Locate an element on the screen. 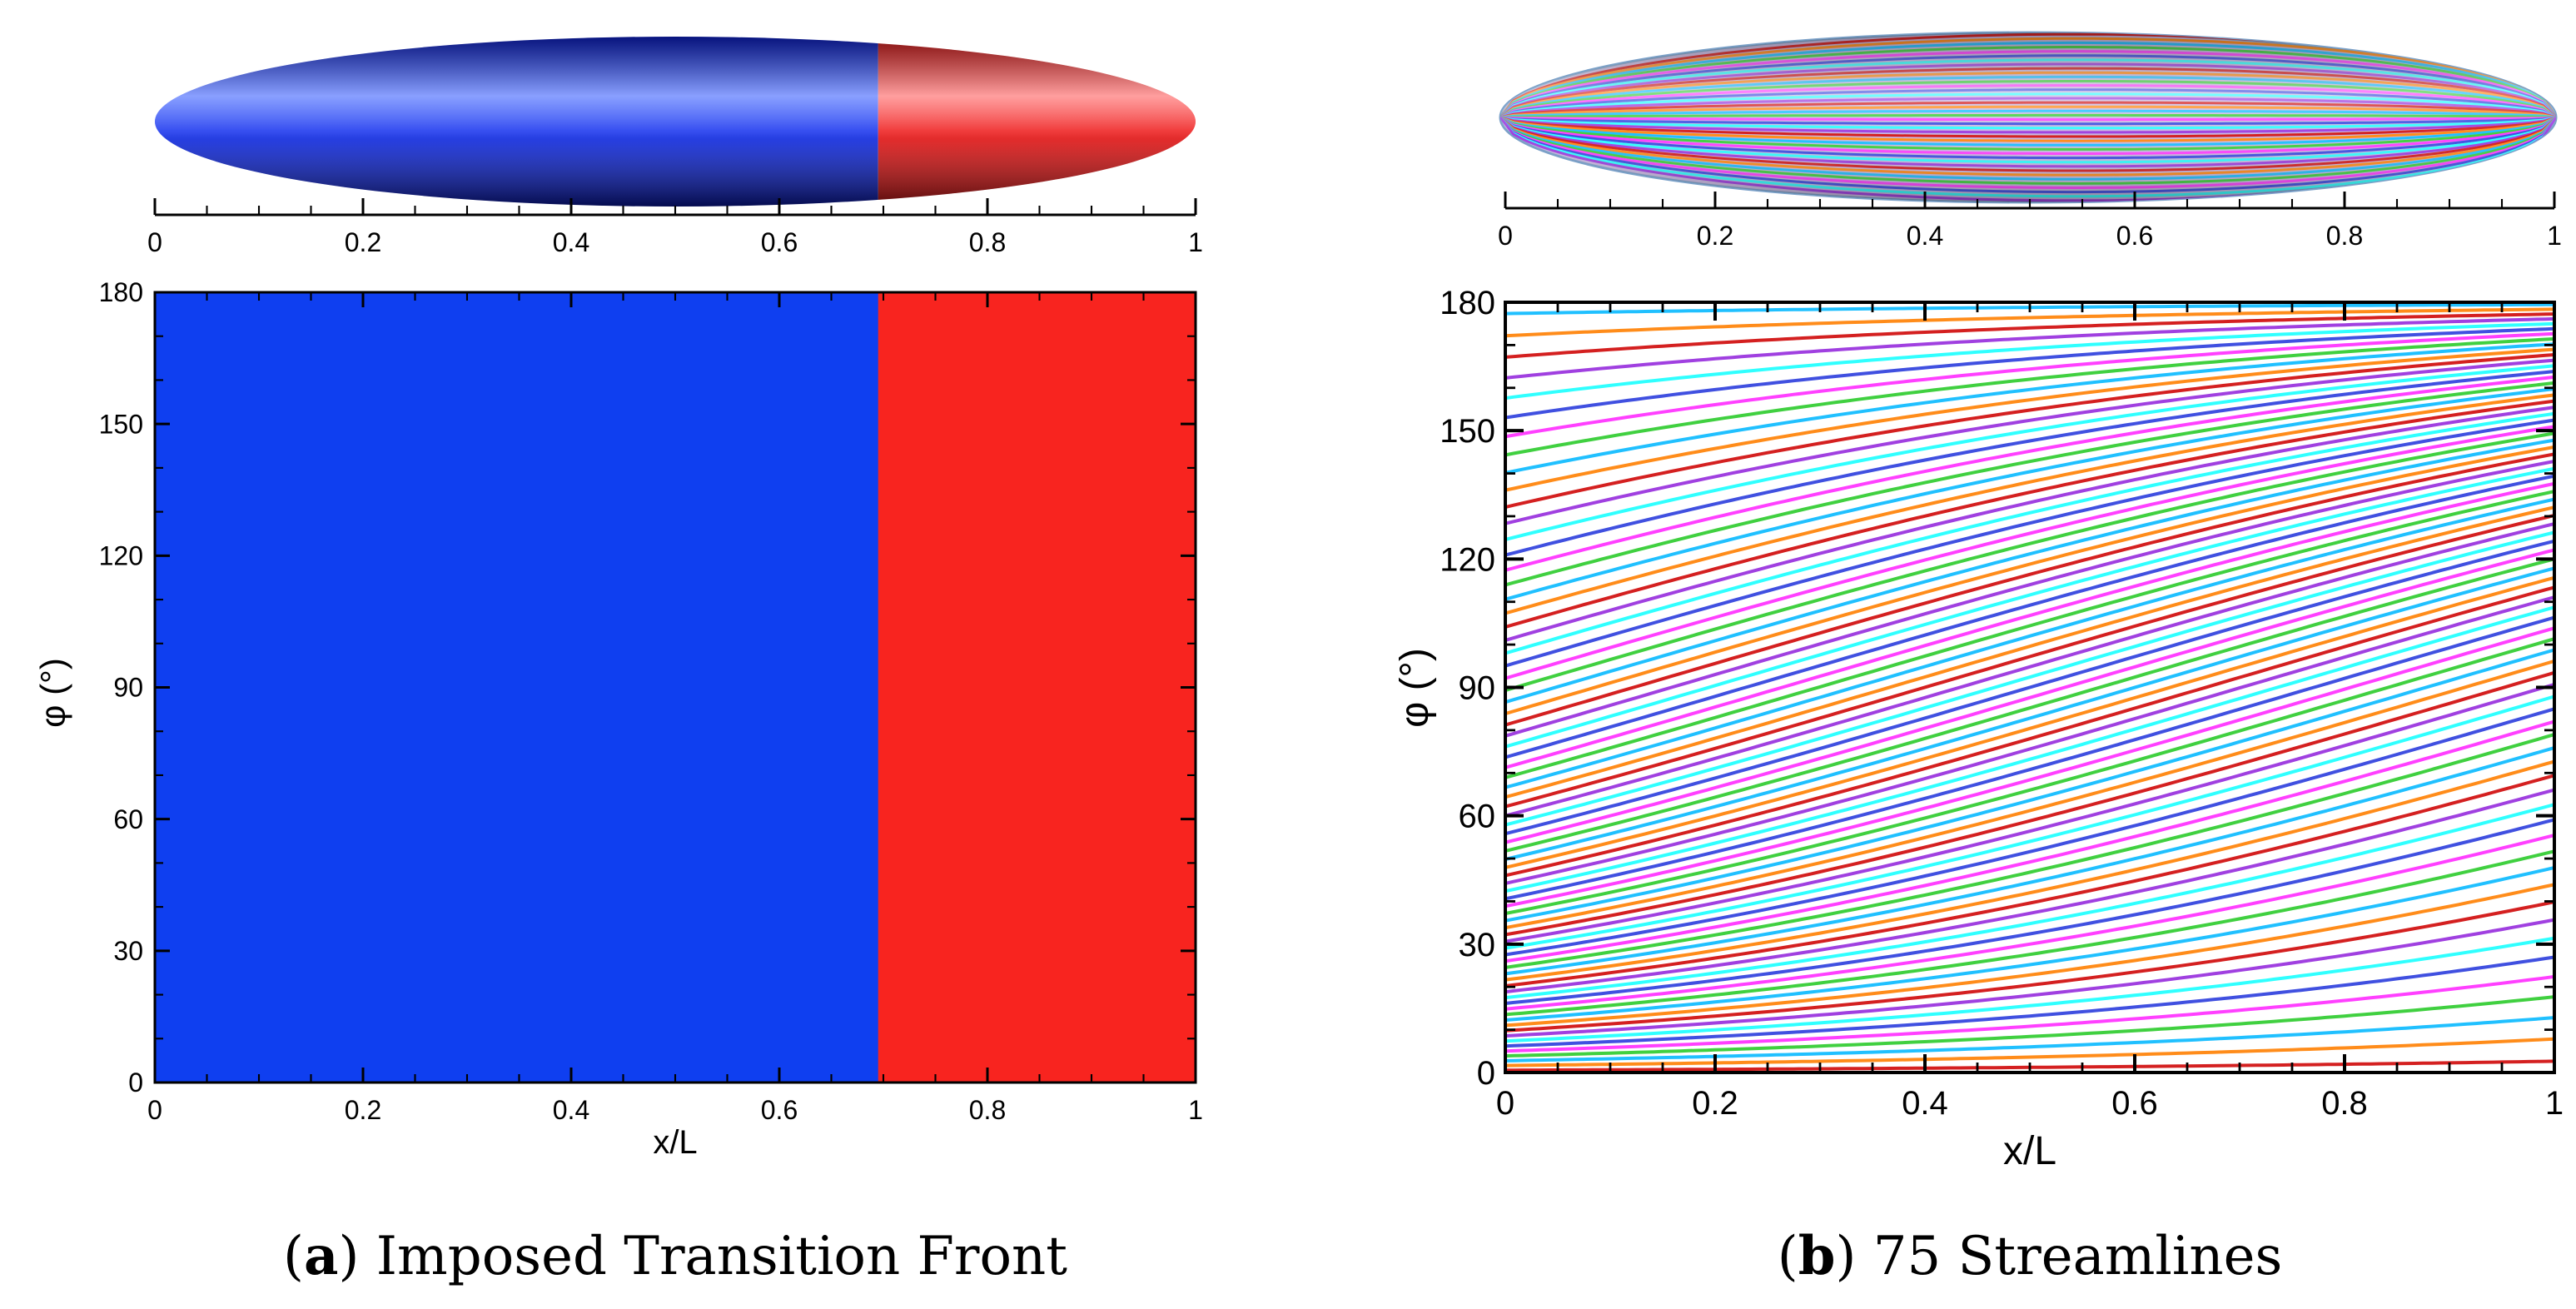  top-axis-tick-label: 0.4 is located at coordinates (1925, 236).